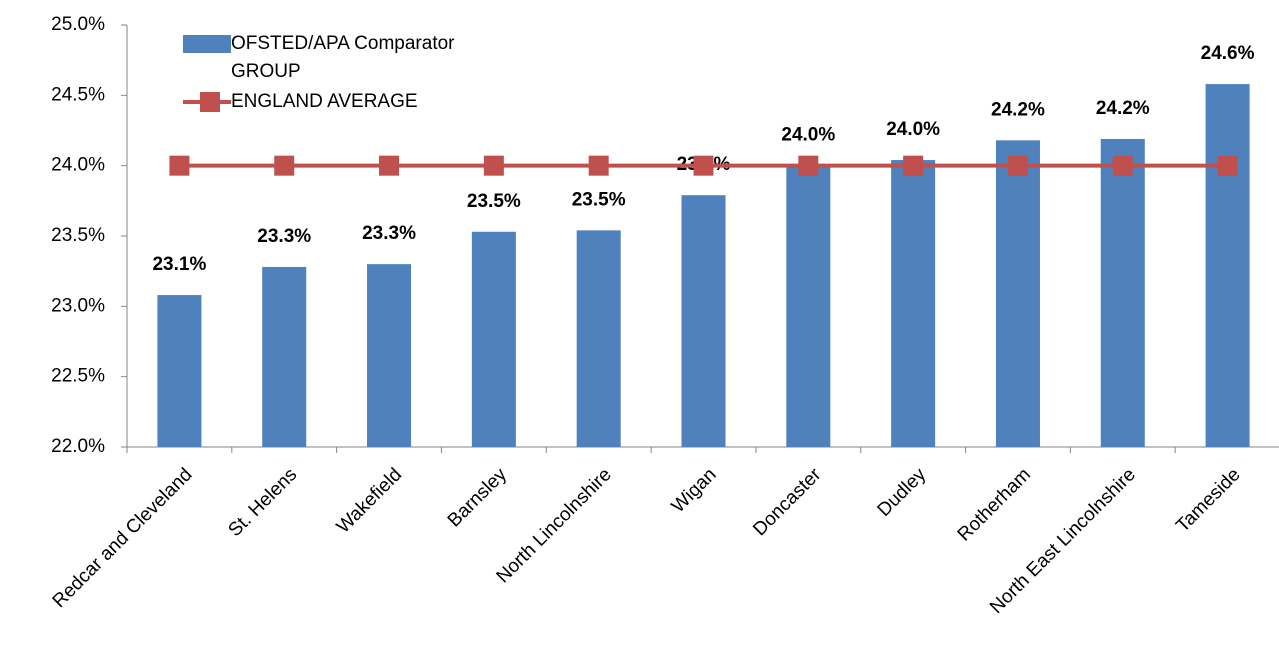  Describe the element at coordinates (787, 502) in the screenshot. I see `x-tick-label: Doncaster` at that location.